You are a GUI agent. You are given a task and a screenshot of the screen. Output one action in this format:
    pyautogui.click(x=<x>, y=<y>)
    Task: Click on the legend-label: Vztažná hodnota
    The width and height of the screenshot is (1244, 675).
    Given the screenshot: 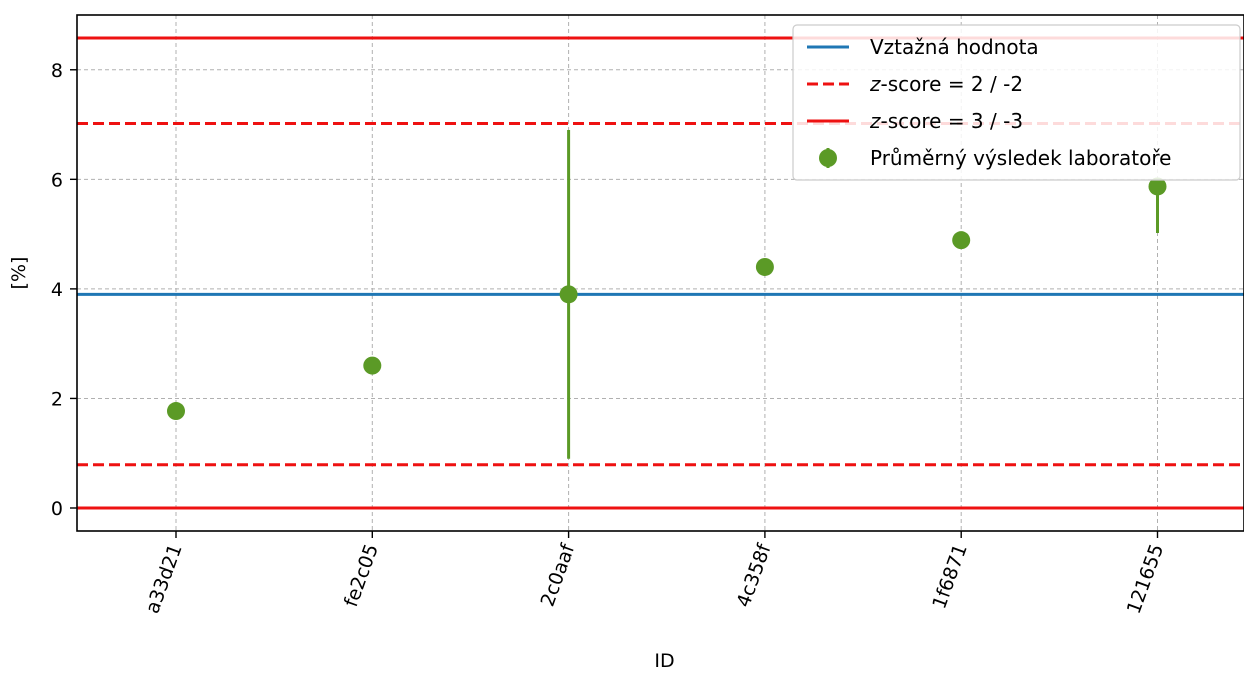 What is the action you would take?
    pyautogui.click(x=954, y=47)
    